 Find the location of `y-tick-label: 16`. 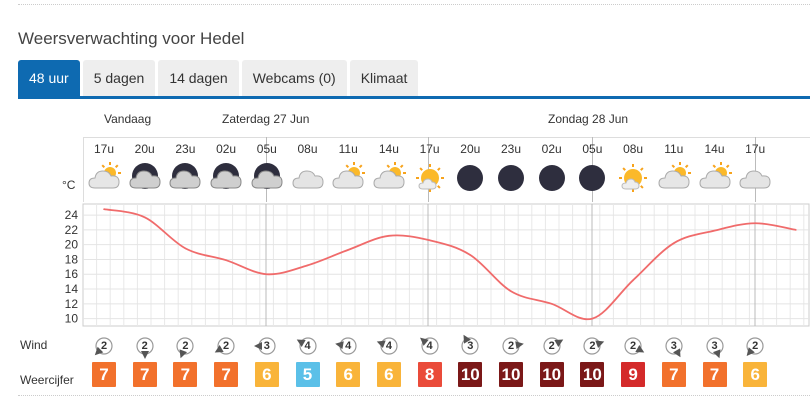

y-tick-label: 16 is located at coordinates (72, 274).